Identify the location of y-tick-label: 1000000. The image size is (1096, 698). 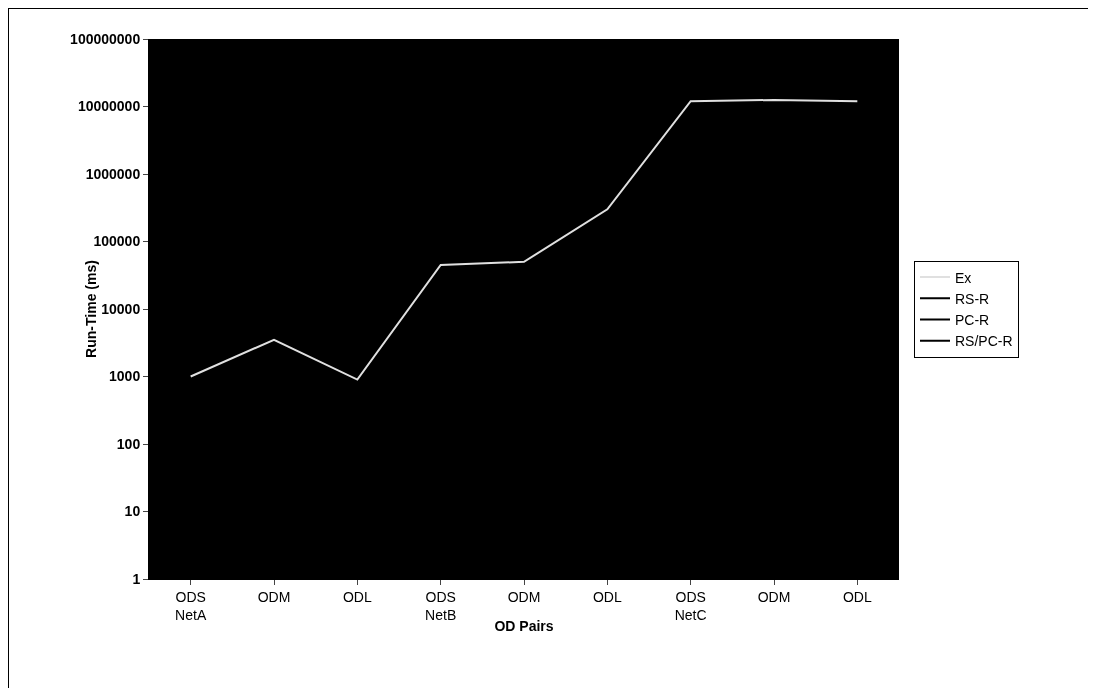
(113, 173).